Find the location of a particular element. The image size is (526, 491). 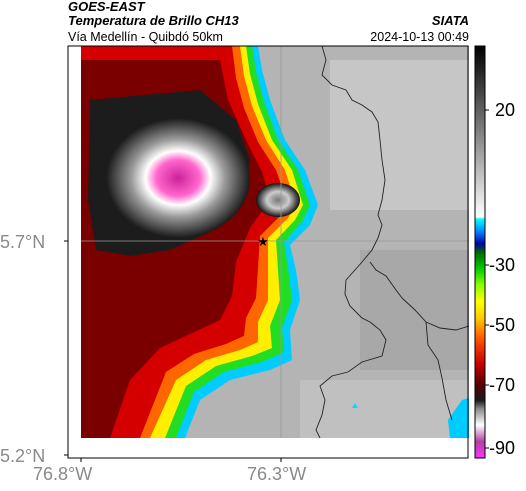

cold-top-main is located at coordinates (178, 178).